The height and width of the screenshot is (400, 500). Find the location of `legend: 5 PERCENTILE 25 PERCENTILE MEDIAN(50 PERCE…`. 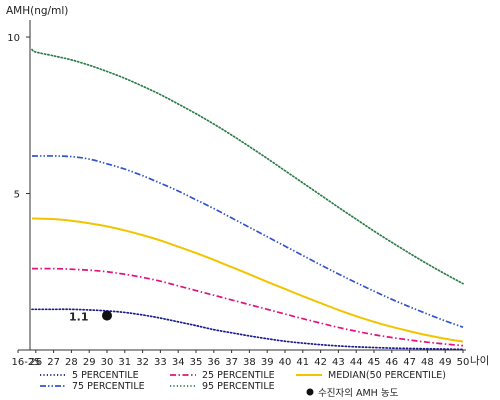

legend: 5 PERCENTILE 25 PERCENTILE MEDIAN(50 PERCE… is located at coordinates (243, 384).